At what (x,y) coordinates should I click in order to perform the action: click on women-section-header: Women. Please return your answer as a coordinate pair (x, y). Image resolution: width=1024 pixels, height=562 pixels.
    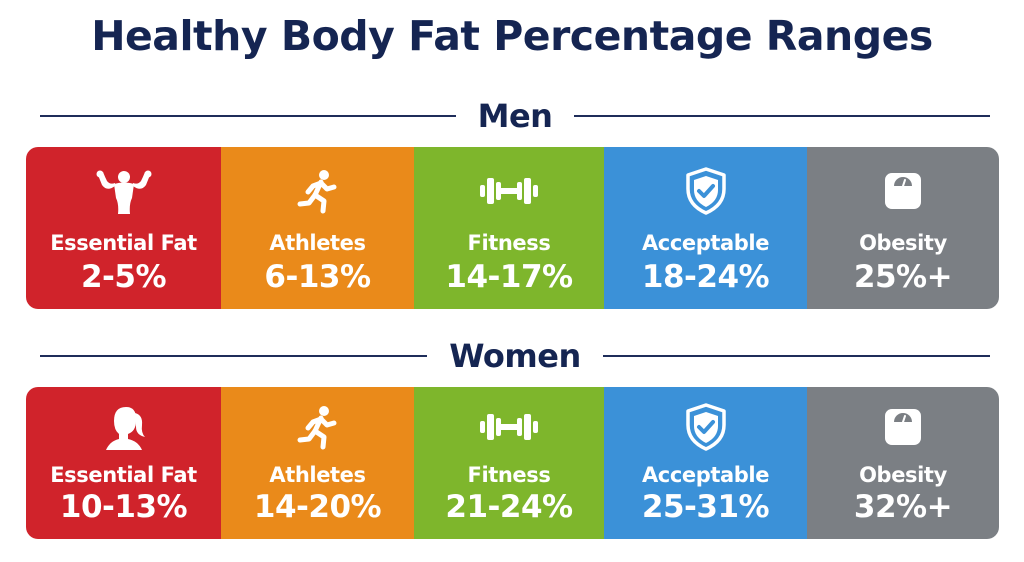
    Looking at the image, I should click on (515, 356).